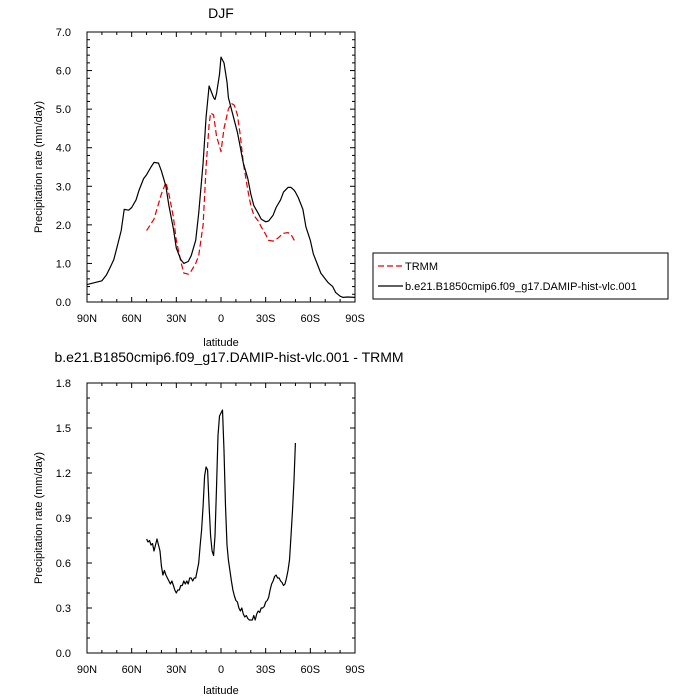  Describe the element at coordinates (63, 264) in the screenshot. I see `y-tick-label: 1.0` at that location.